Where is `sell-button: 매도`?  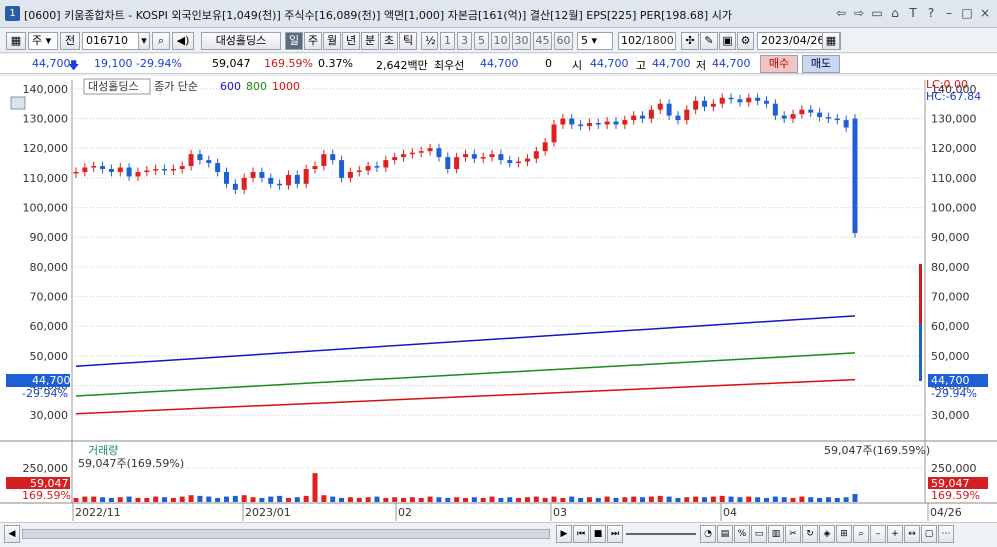 sell-button: 매도 is located at coordinates (821, 64).